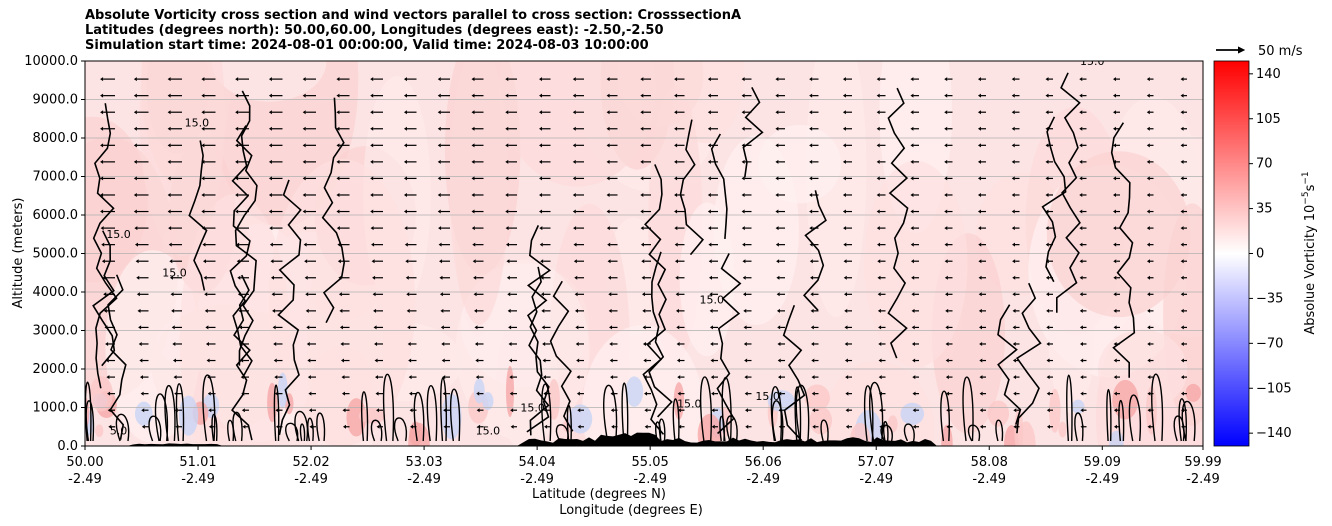 The height and width of the screenshot is (526, 1332). Describe the element at coordinates (1274, 433) in the screenshot. I see `colorbar-tick-label: −140` at that location.